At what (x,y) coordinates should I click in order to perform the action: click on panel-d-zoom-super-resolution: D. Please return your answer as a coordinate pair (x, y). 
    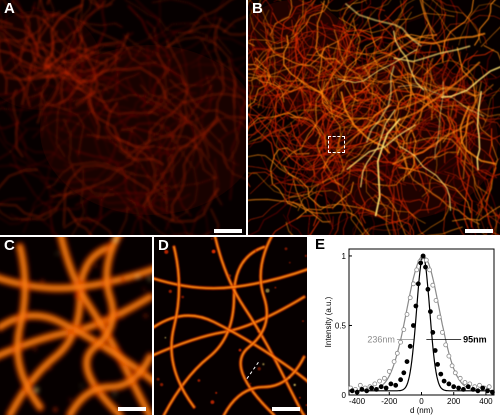
    Looking at the image, I should click on (230, 326).